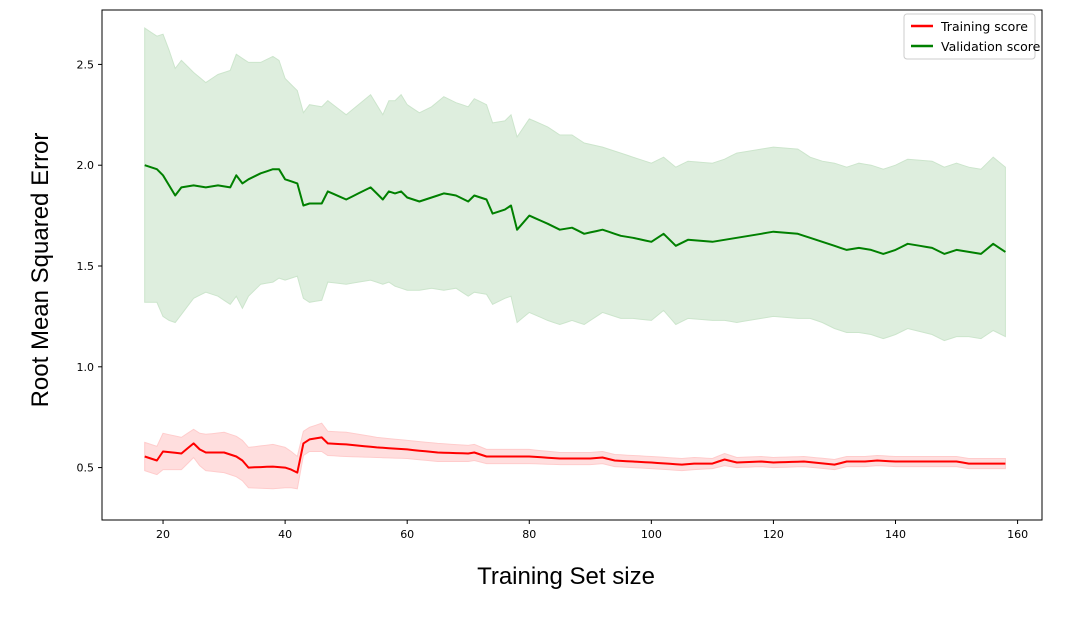 The height and width of the screenshot is (626, 1090). I want to click on x-tick-label: 140, so click(895, 534).